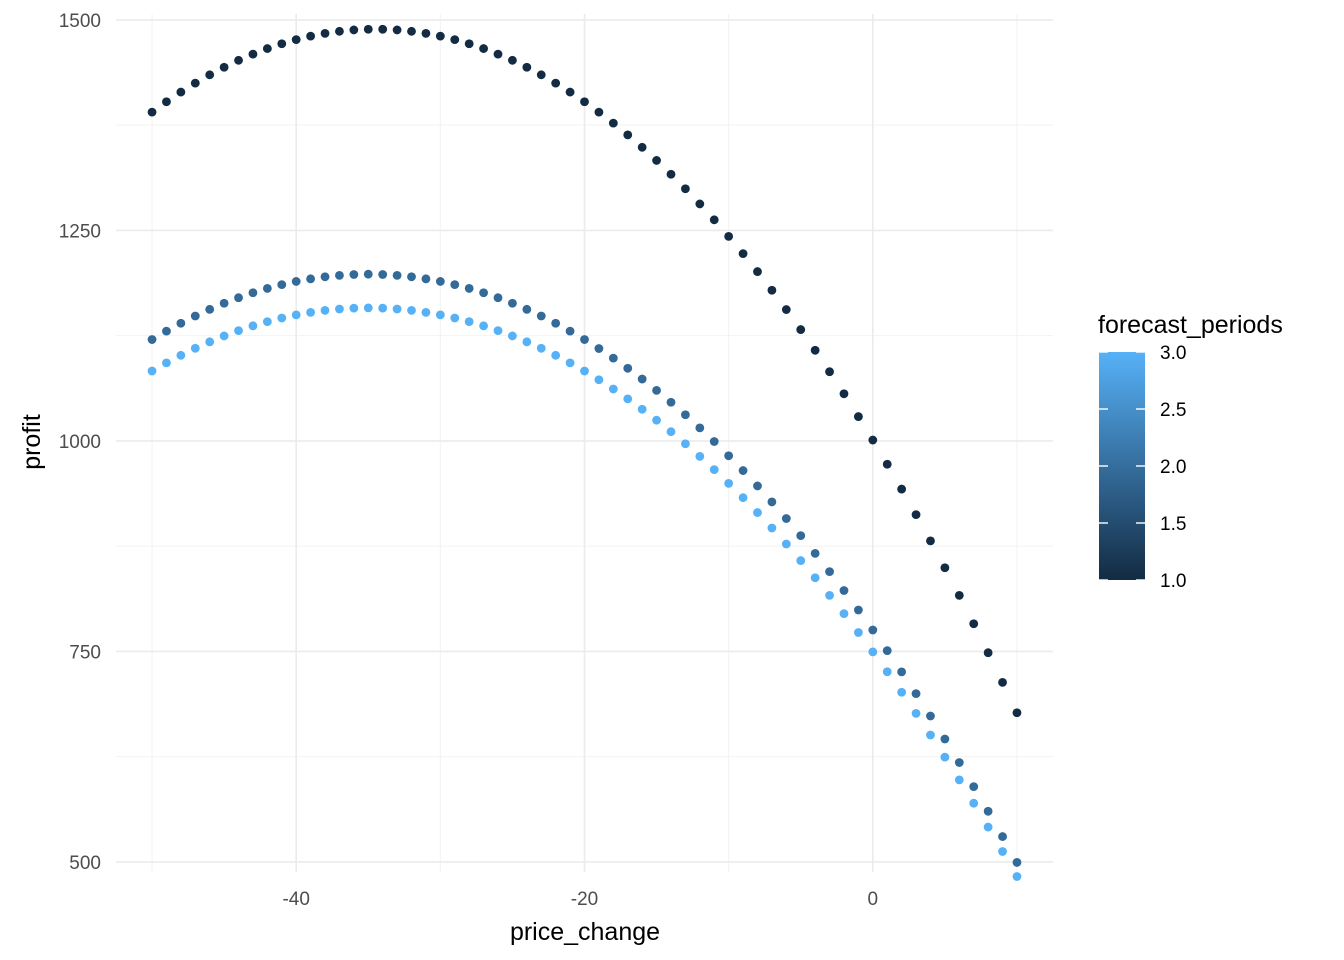 This screenshot has height=960, width=1344. What do you see at coordinates (80, 442) in the screenshot?
I see `y-tick-label: 1000` at bounding box center [80, 442].